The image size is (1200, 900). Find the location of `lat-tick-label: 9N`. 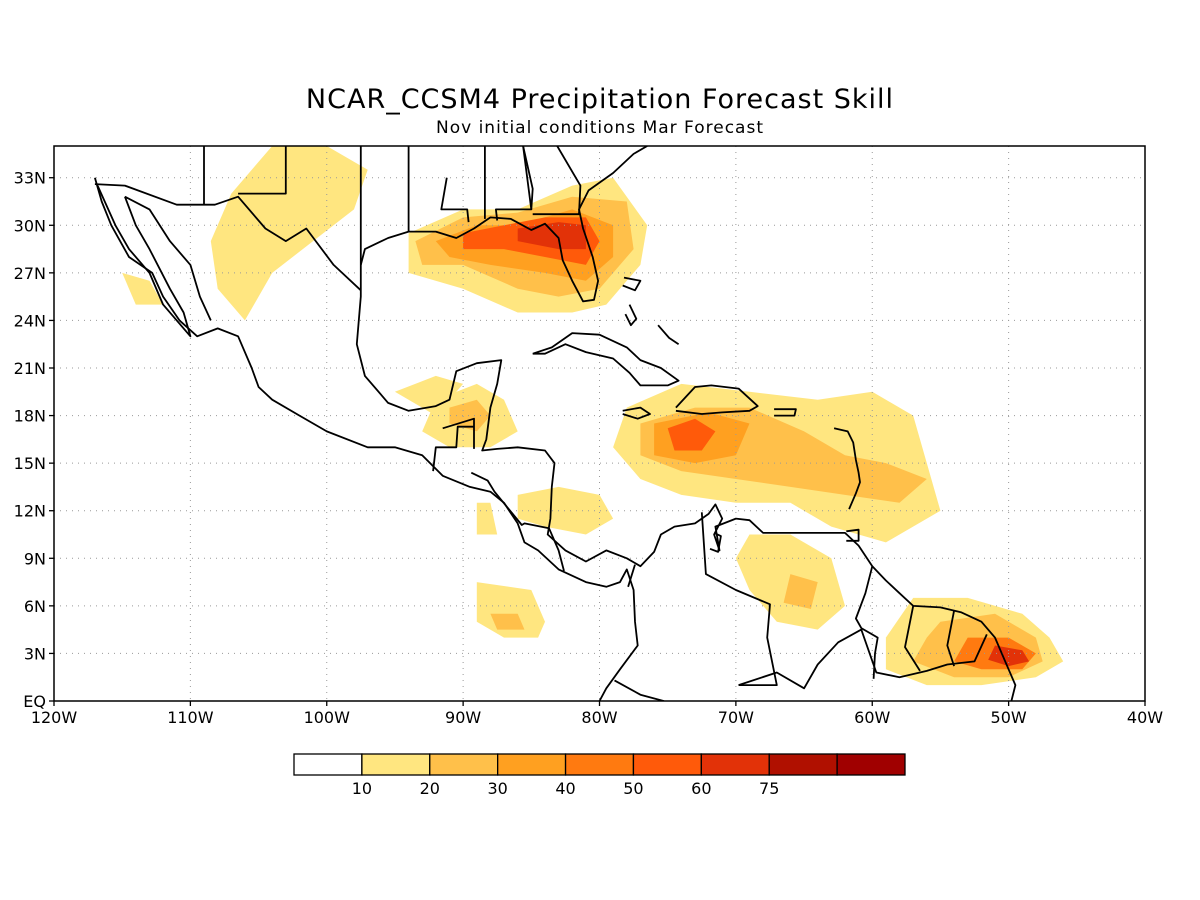

lat-tick-label: 9N is located at coordinates (35, 558).